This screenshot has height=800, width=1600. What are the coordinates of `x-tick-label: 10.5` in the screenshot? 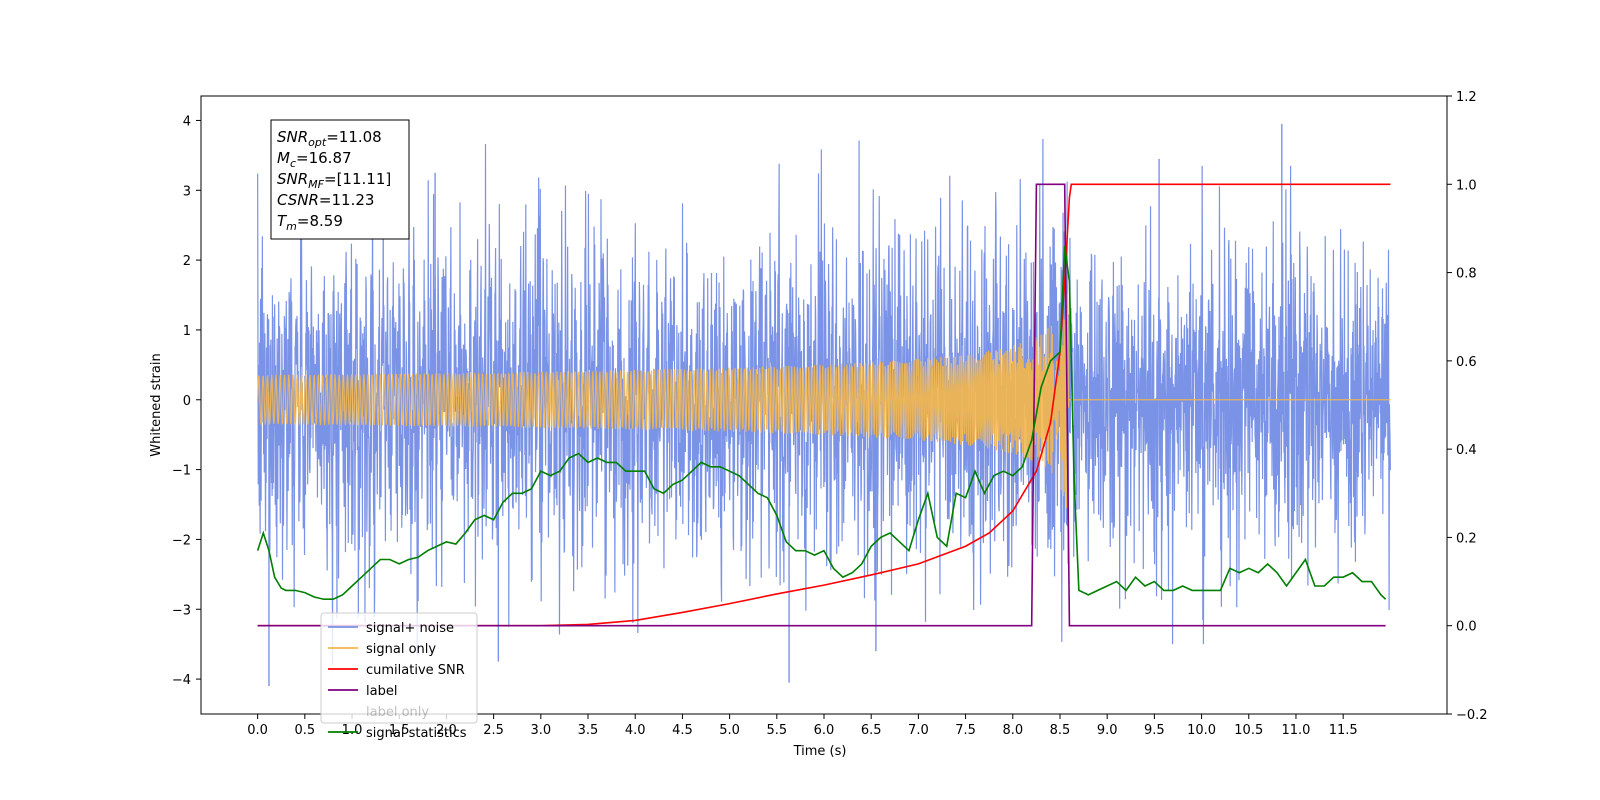 It's located at (1248, 730).